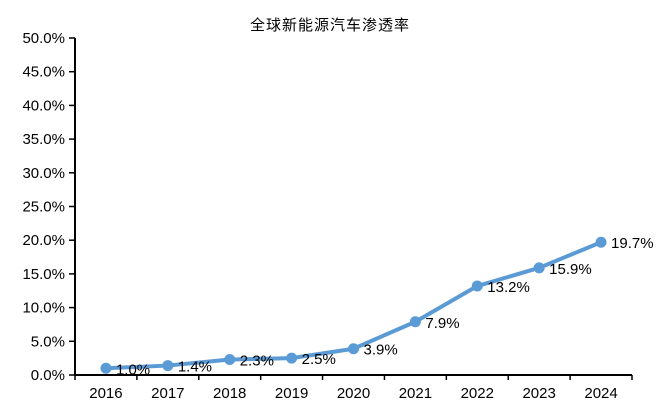  I want to click on y-axis-tick-label: 50.0%, so click(43, 38).